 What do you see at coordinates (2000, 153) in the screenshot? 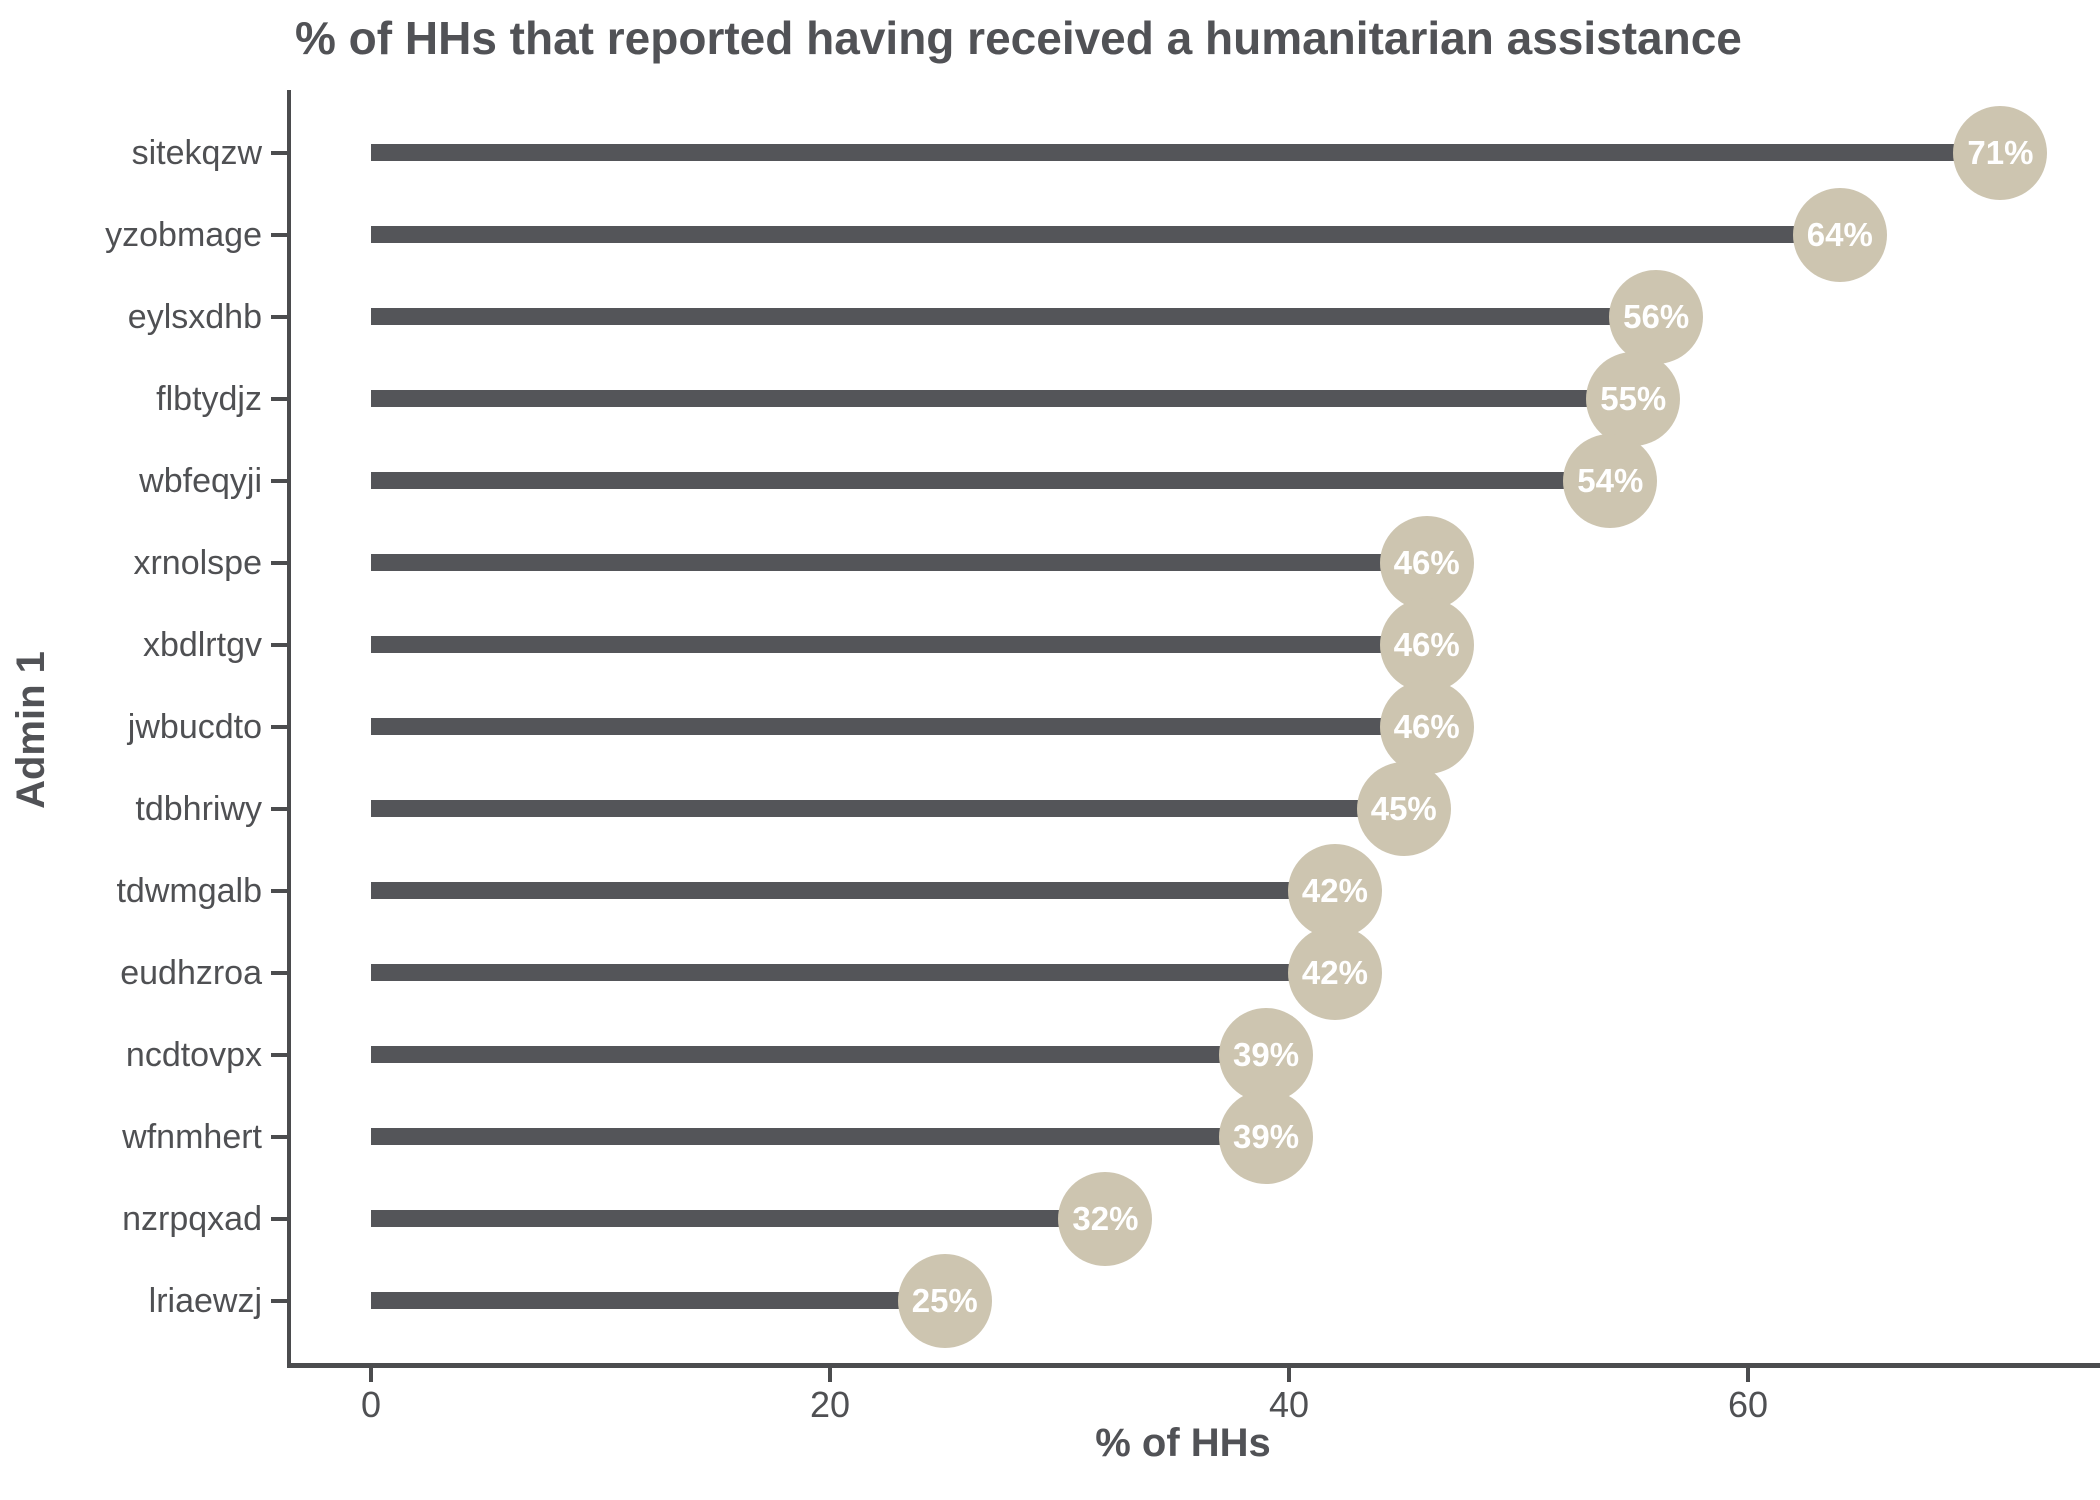
I see `value-point-sitekqzw: 71%` at bounding box center [2000, 153].